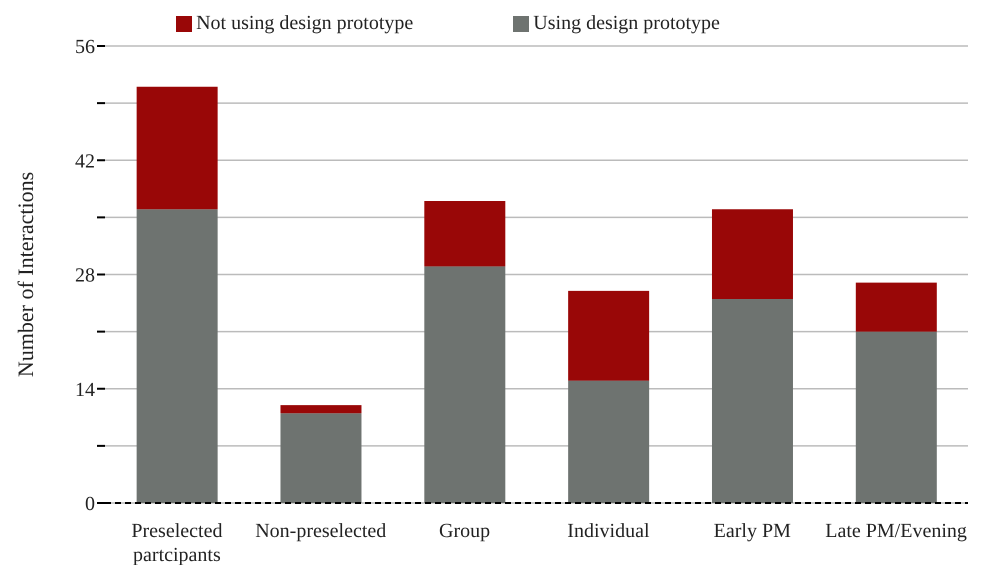 The height and width of the screenshot is (573, 987). I want to click on x-tick-label: Late PM/Evening, so click(896, 531).